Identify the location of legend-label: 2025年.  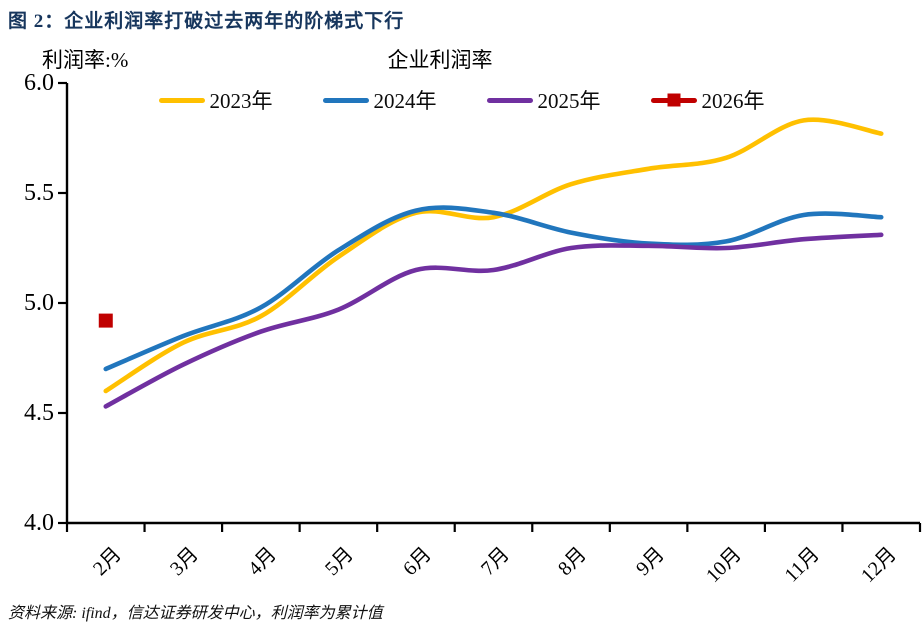
(569, 101).